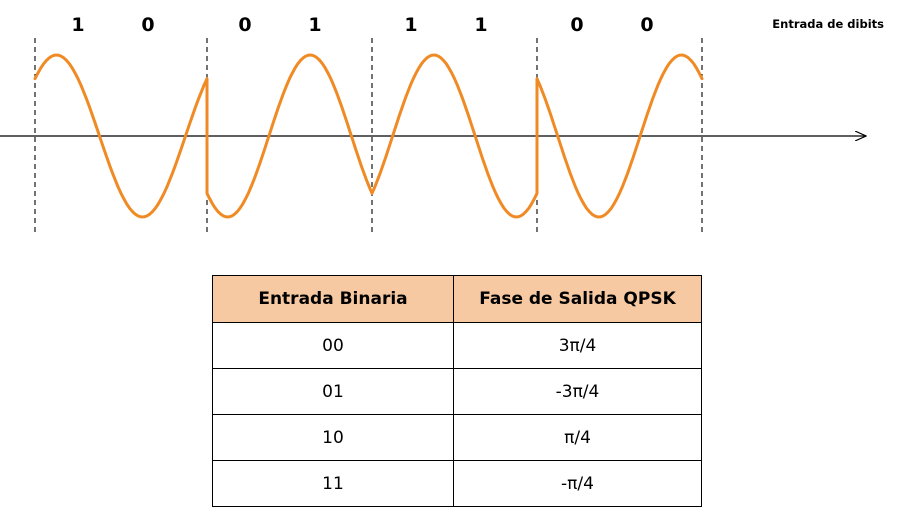 The image size is (902, 516). I want to click on column-header-binary-input: Entrada Binaria, so click(333, 299).